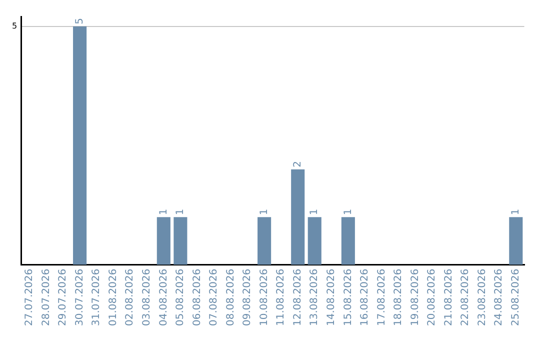 Image resolution: width=540 pixels, height=340 pixels. What do you see at coordinates (415, 297) in the screenshot?
I see `x-tick-label: 19.08.2026` at bounding box center [415, 297].